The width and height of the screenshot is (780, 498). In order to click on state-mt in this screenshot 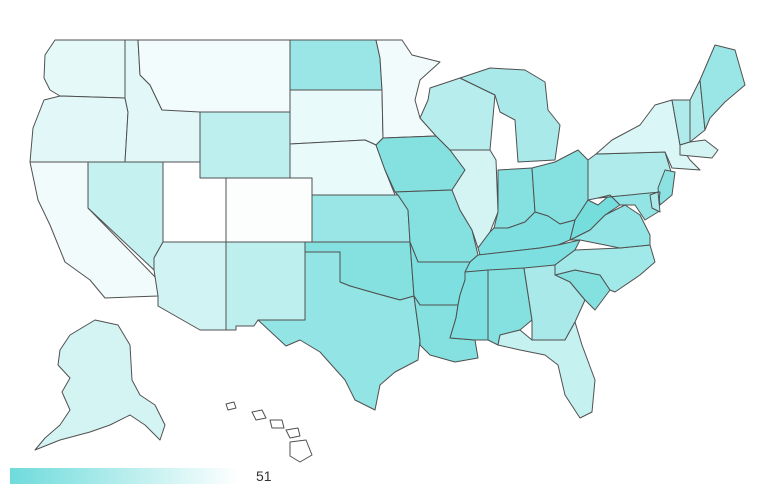, I will do `click(214, 76)`.